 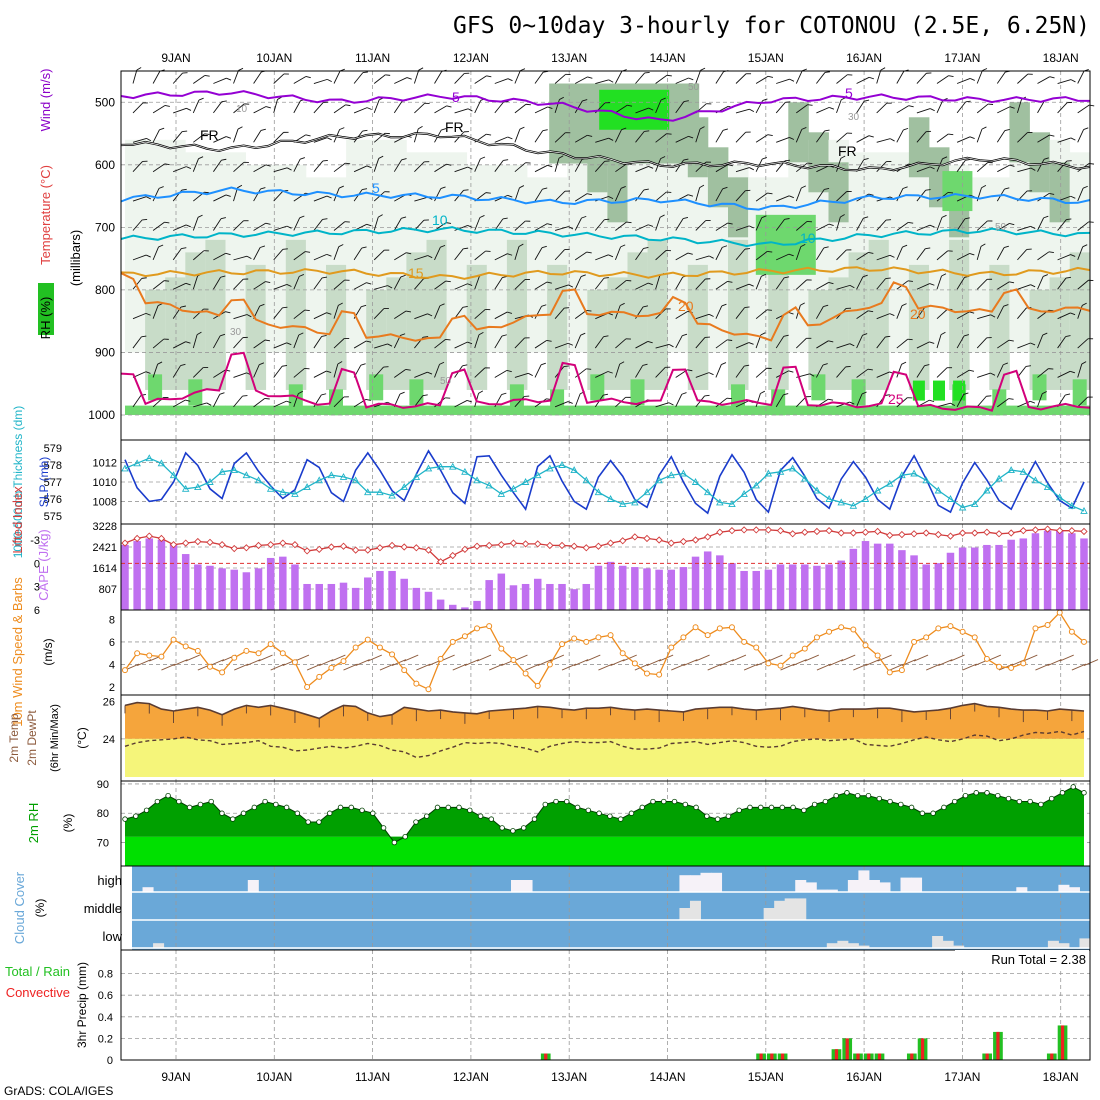 What do you see at coordinates (105, 1039) in the screenshot?
I see `precip-tick: 0.2` at bounding box center [105, 1039].